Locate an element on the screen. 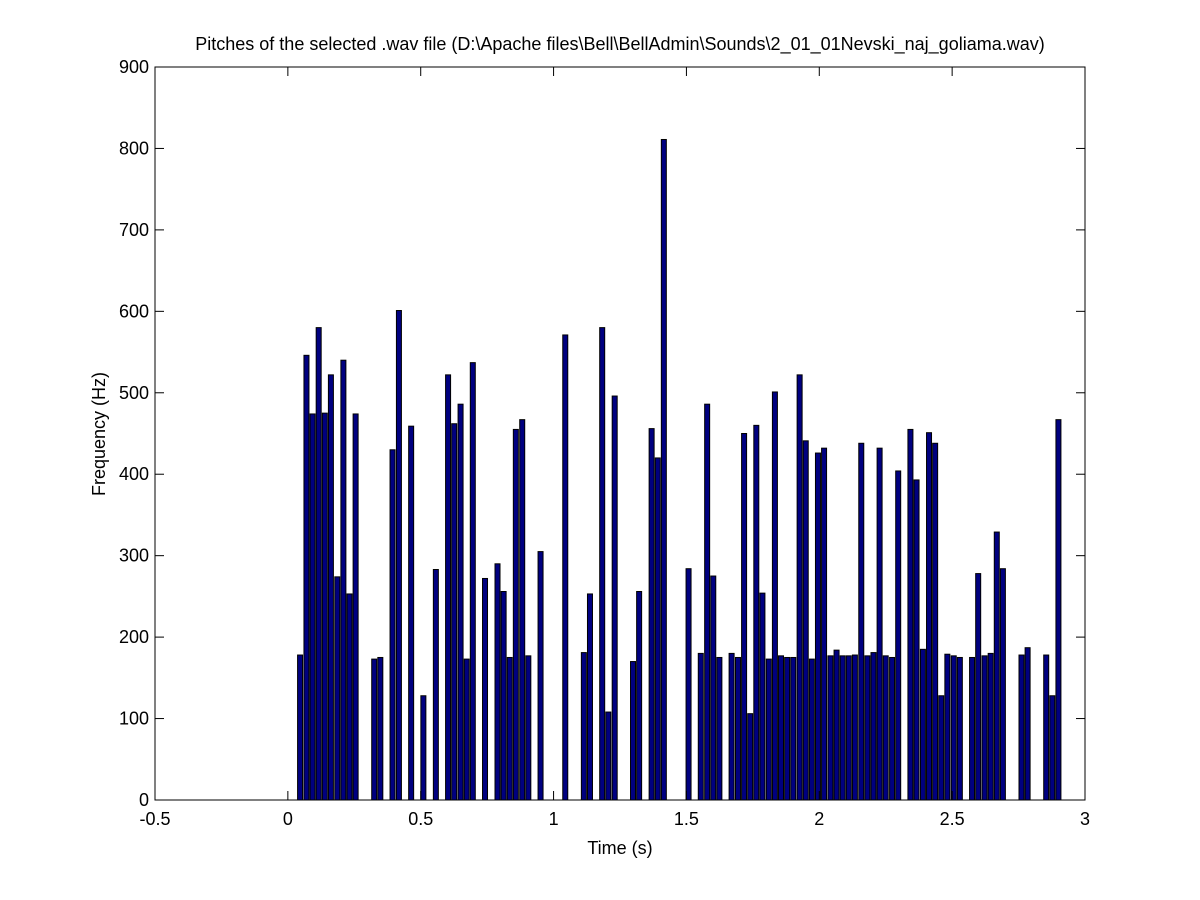  x-tick-label: 1 is located at coordinates (554, 819).